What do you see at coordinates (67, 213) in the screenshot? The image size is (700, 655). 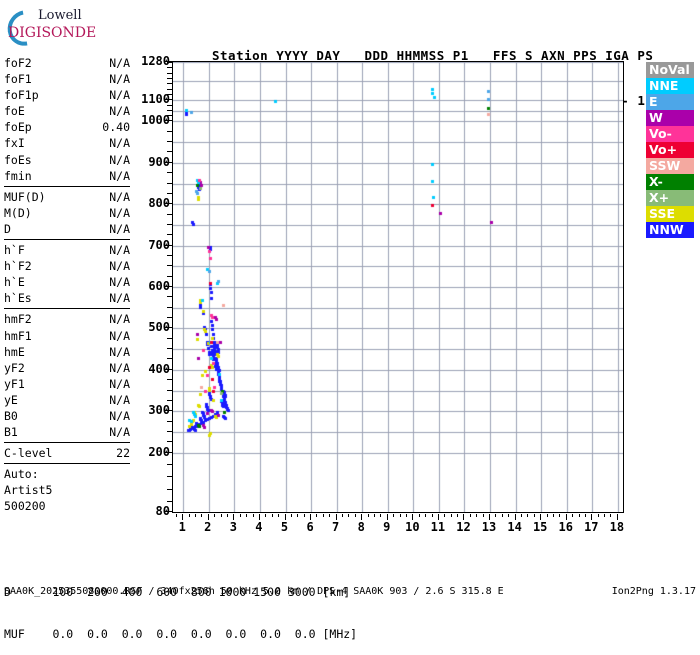 I see `param-row-md: M(D) N/A` at bounding box center [67, 213].